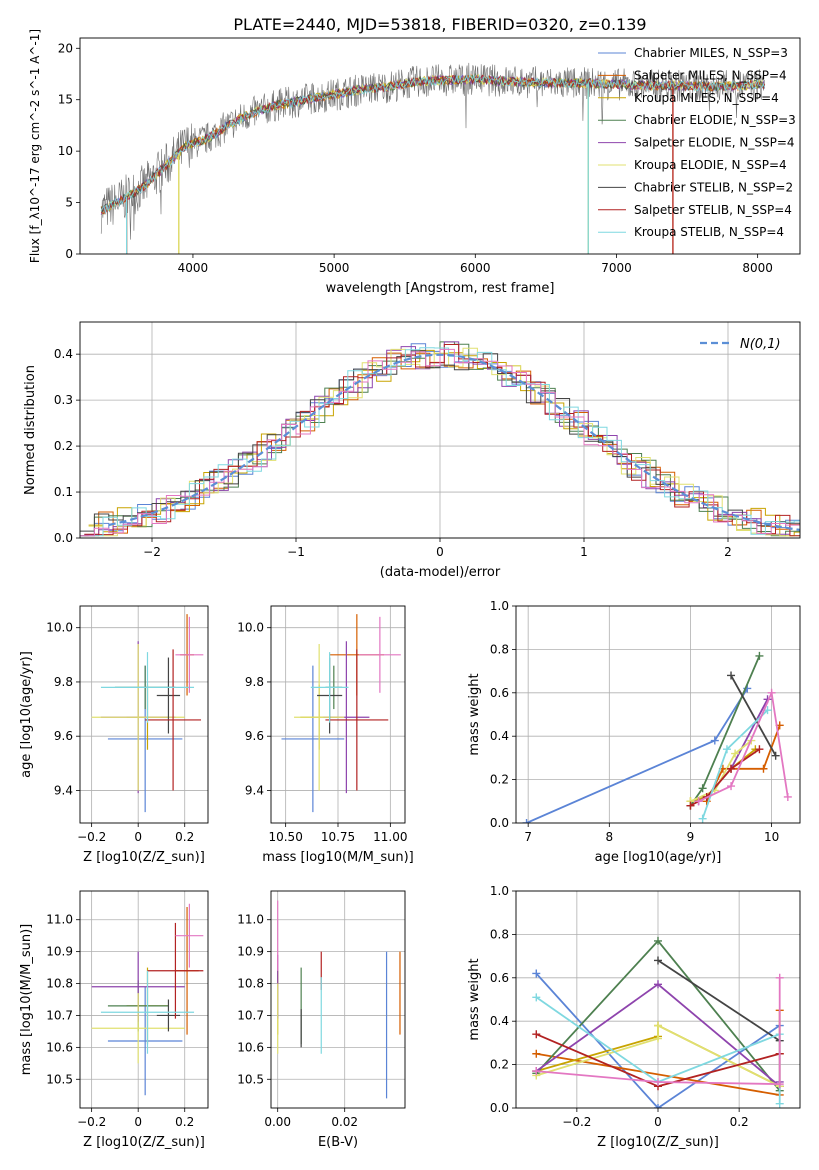 This screenshot has height=1170, width=819. What do you see at coordinates (277, 1122) in the screenshot?
I see `x-tick-label: 0.00` at bounding box center [277, 1122].